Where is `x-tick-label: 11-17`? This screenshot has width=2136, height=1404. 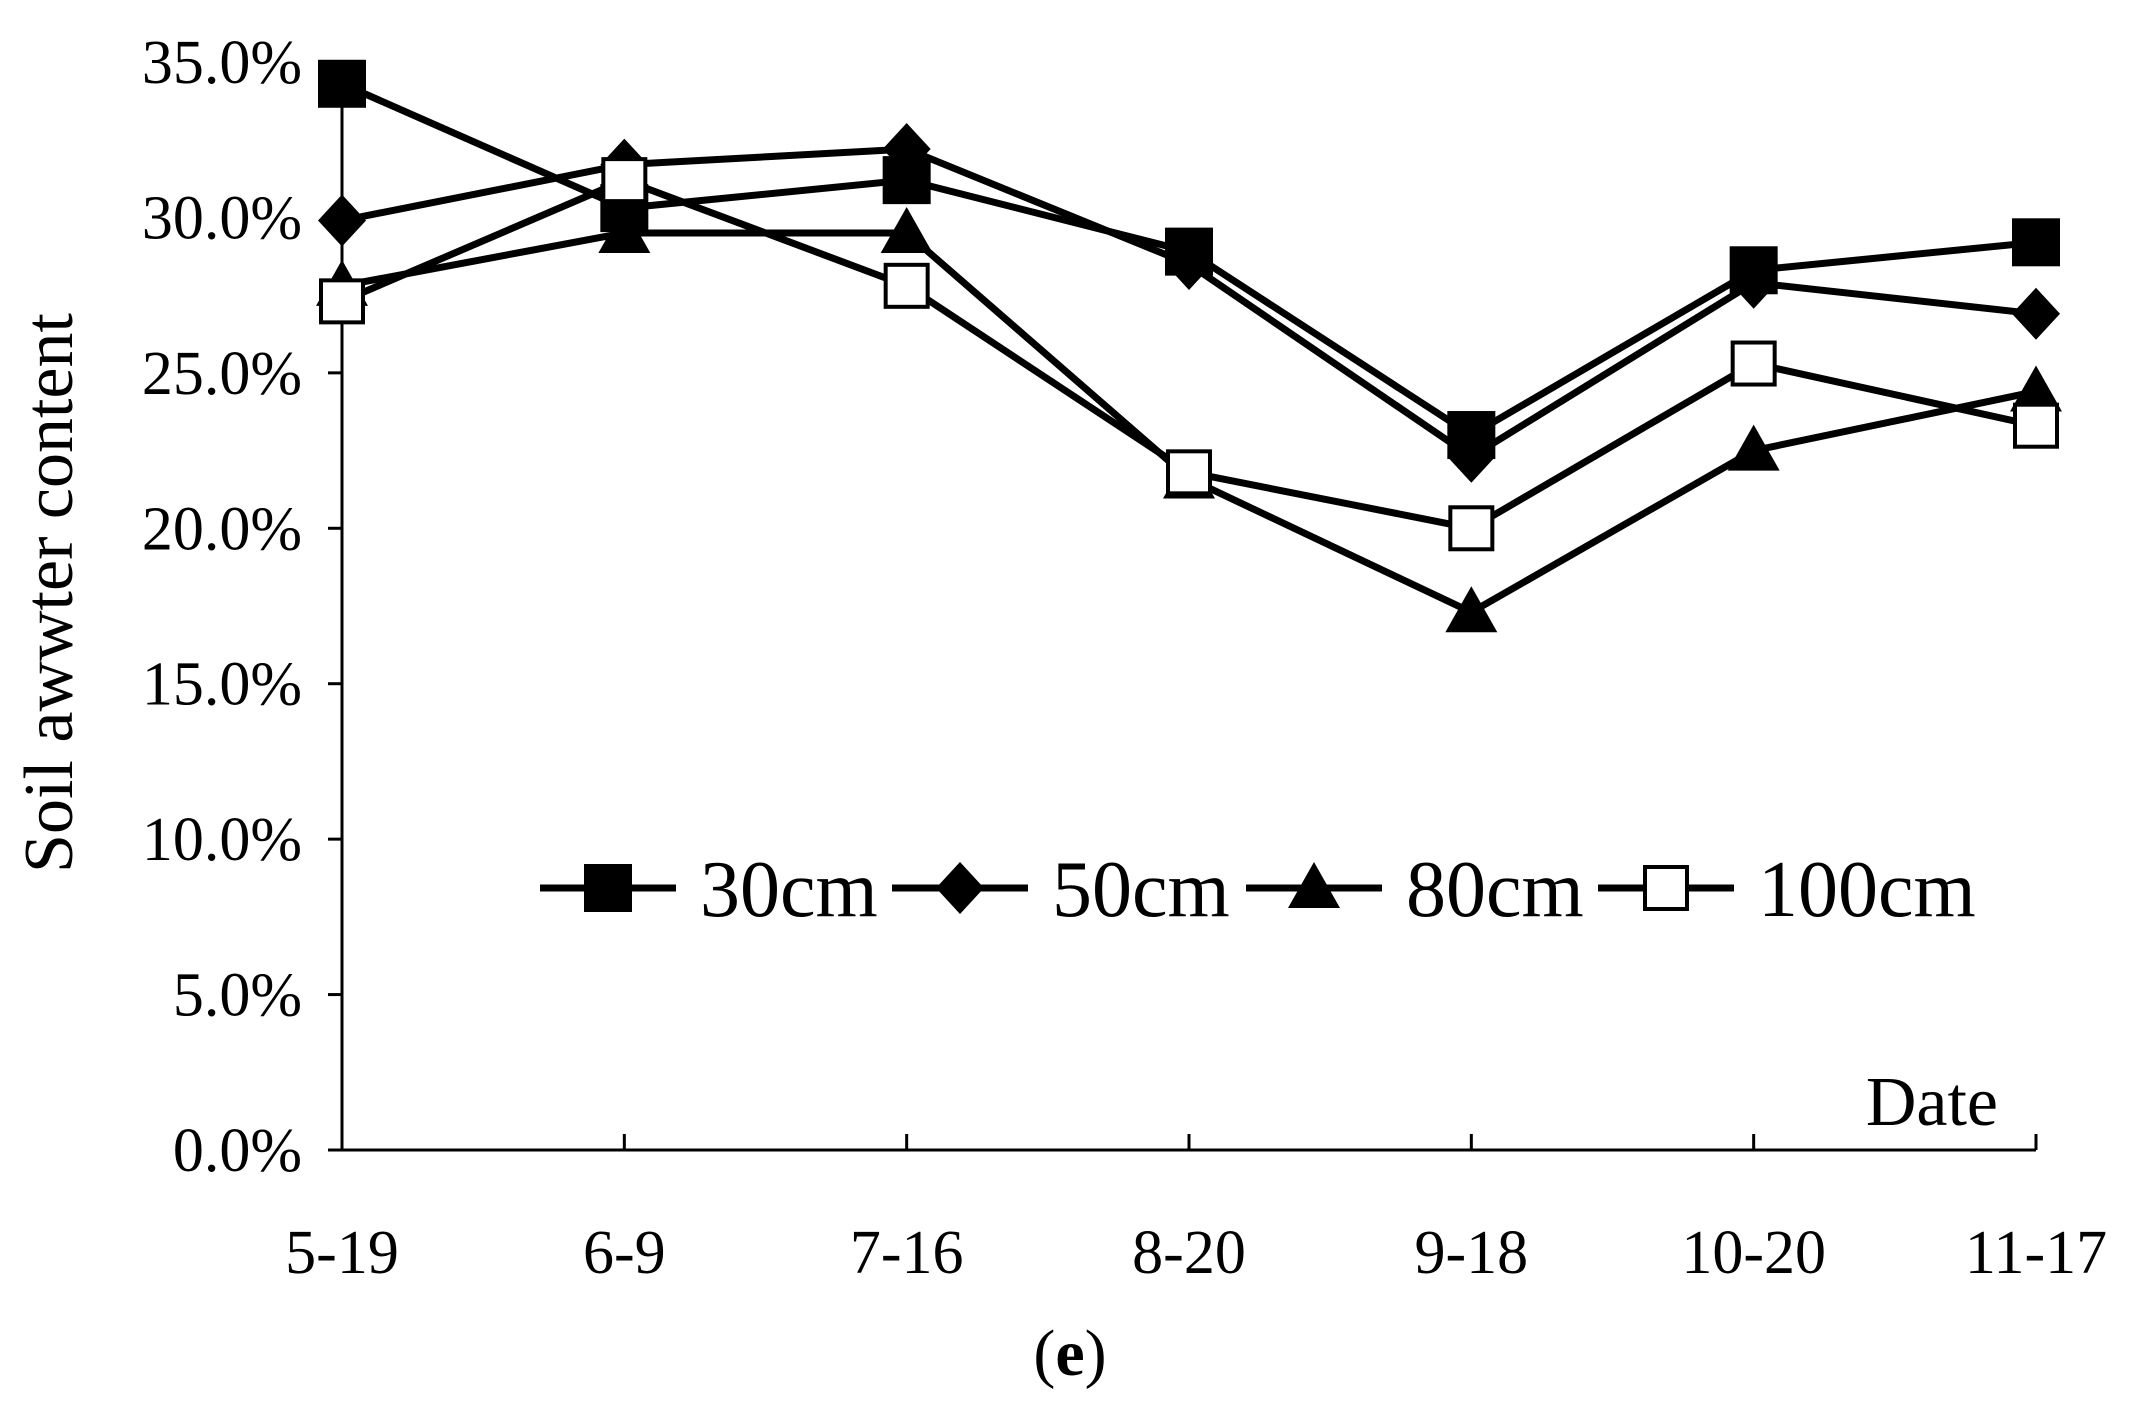
x-tick-label: 11-17 is located at coordinates (2036, 1253).